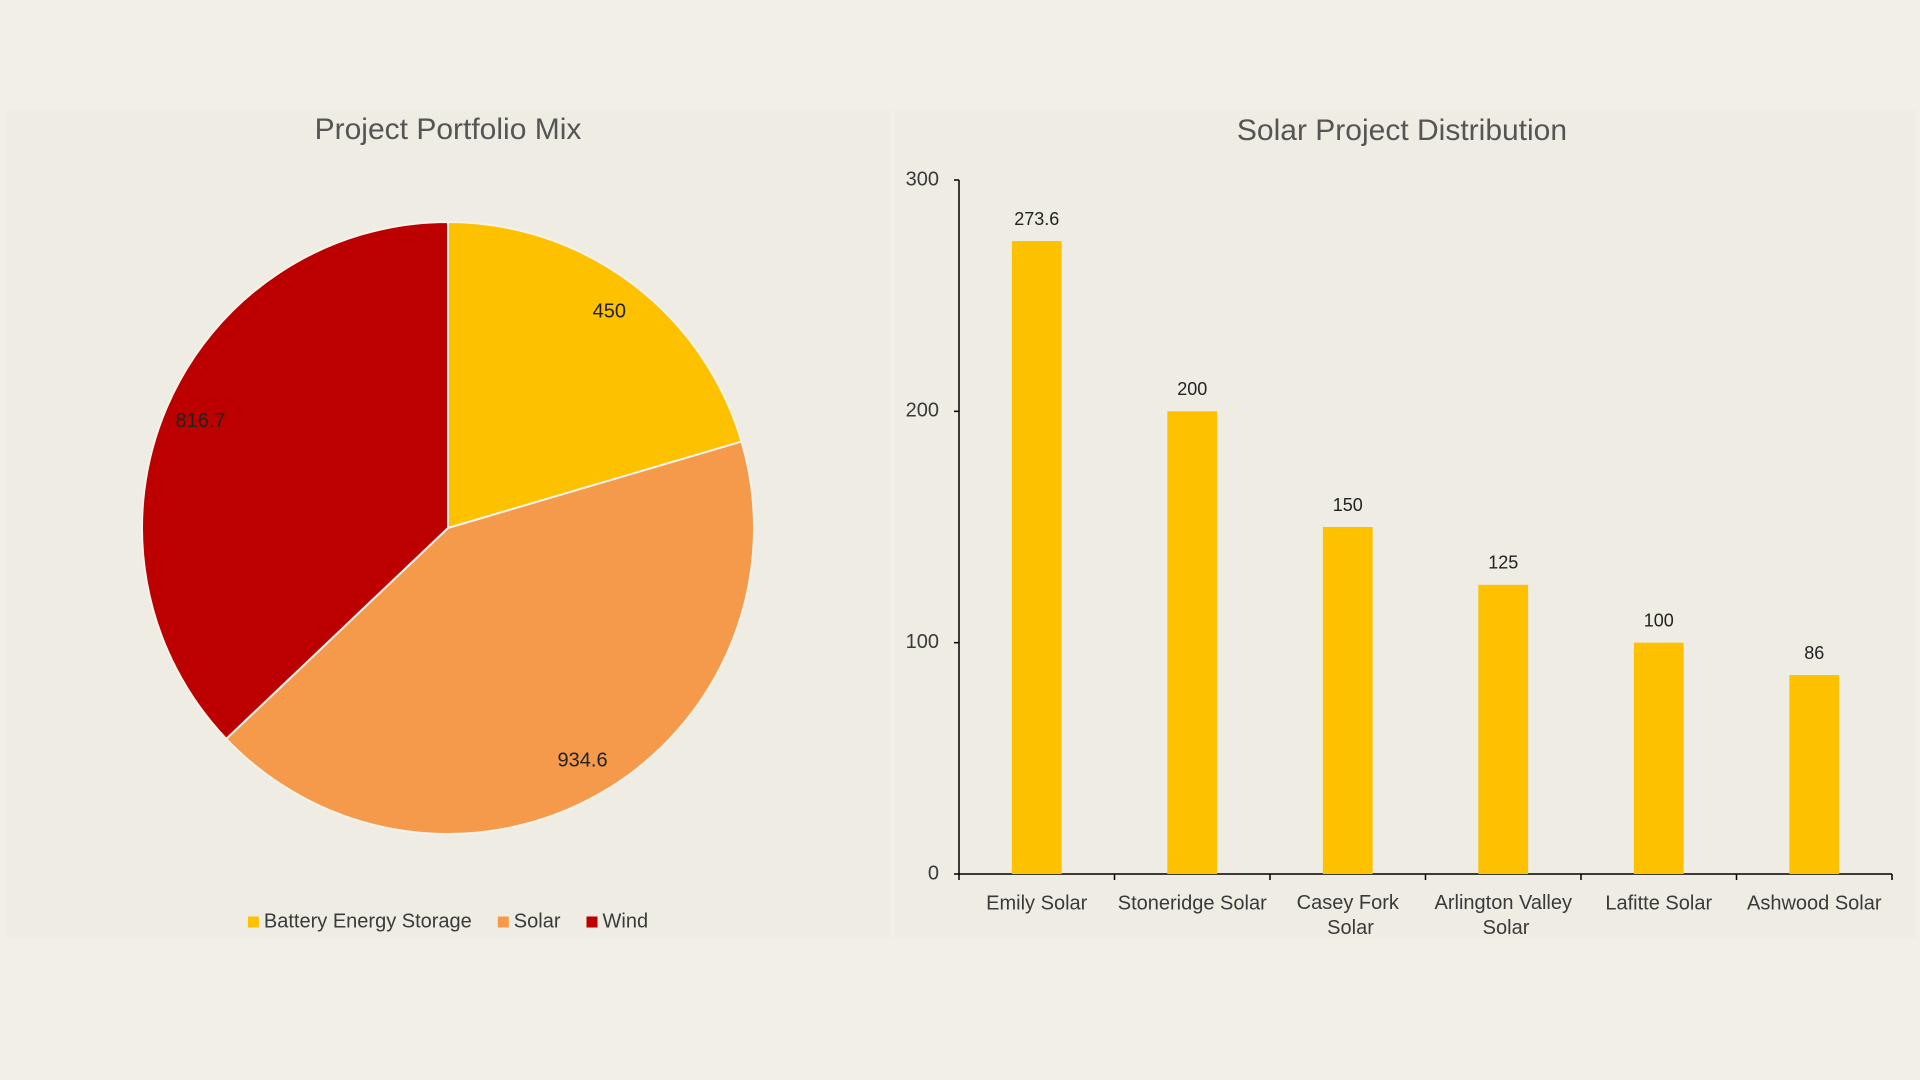 The image size is (1920, 1080). I want to click on x-tick-label: Arlington Valley Solar, so click(1503, 915).